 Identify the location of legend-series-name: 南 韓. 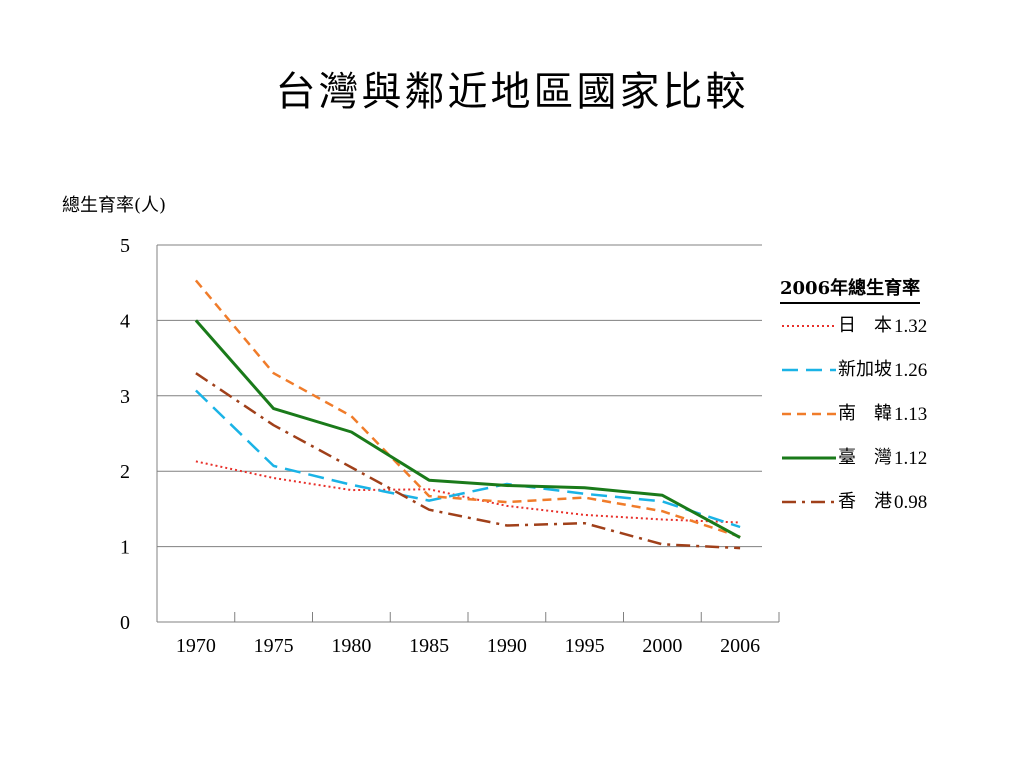
(865, 413).